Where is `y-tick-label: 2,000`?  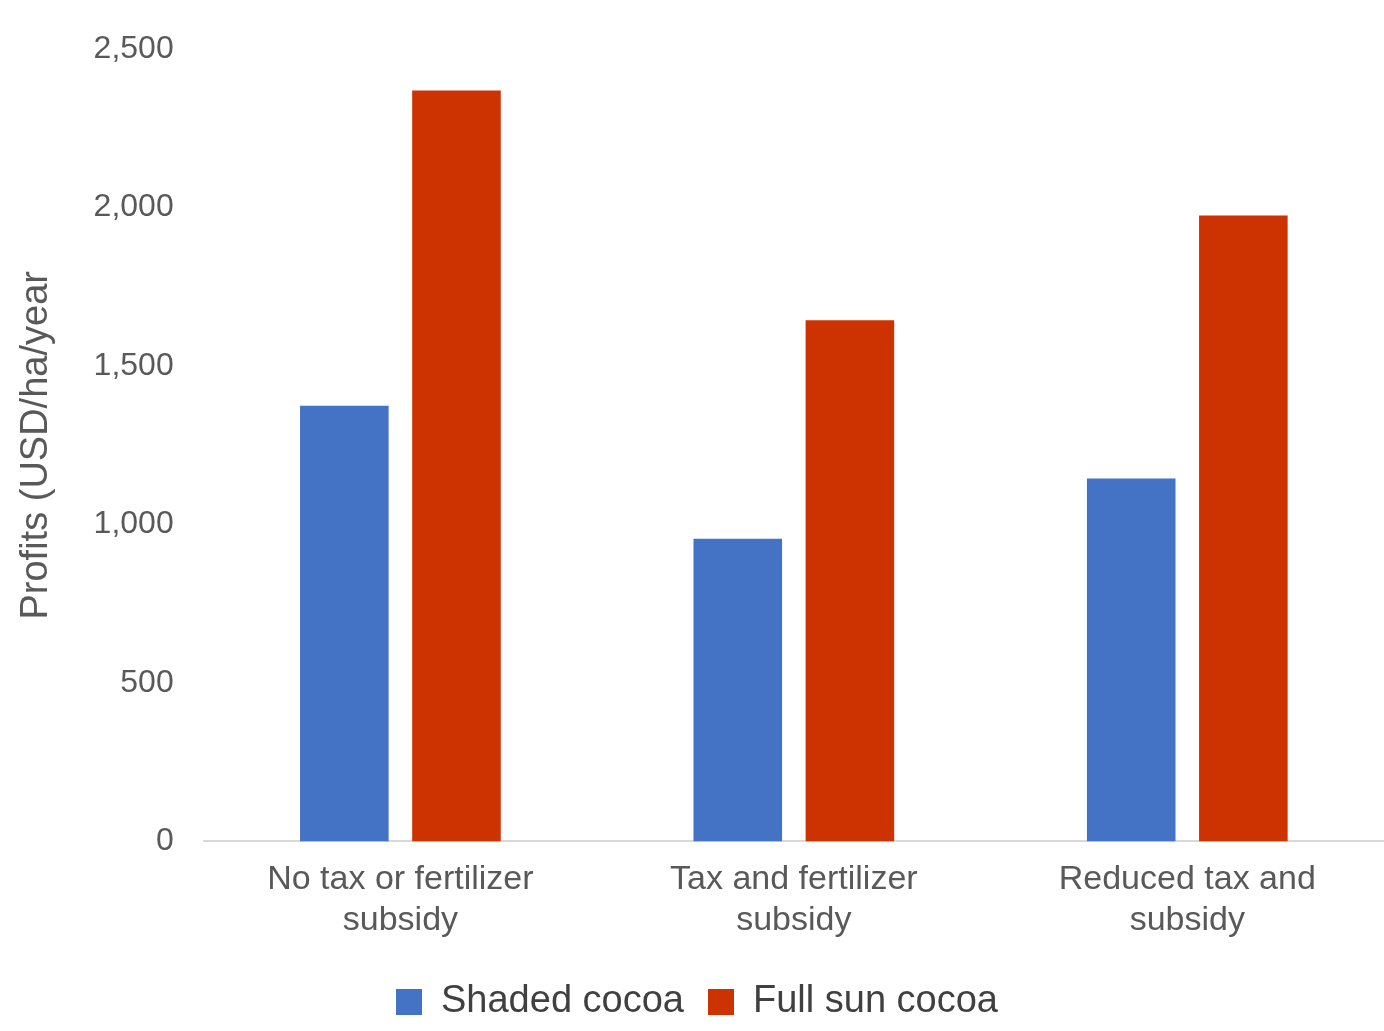 y-tick-label: 2,000 is located at coordinates (133, 205).